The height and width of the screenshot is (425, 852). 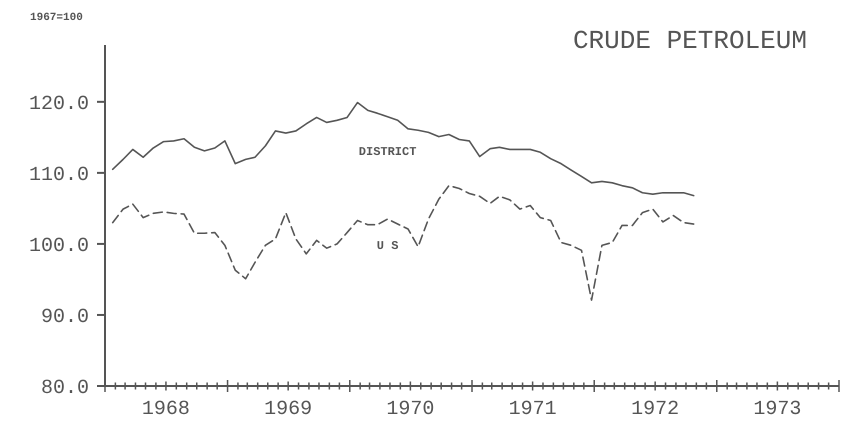 What do you see at coordinates (655, 409) in the screenshot?
I see `x-tick-label: 1972` at bounding box center [655, 409].